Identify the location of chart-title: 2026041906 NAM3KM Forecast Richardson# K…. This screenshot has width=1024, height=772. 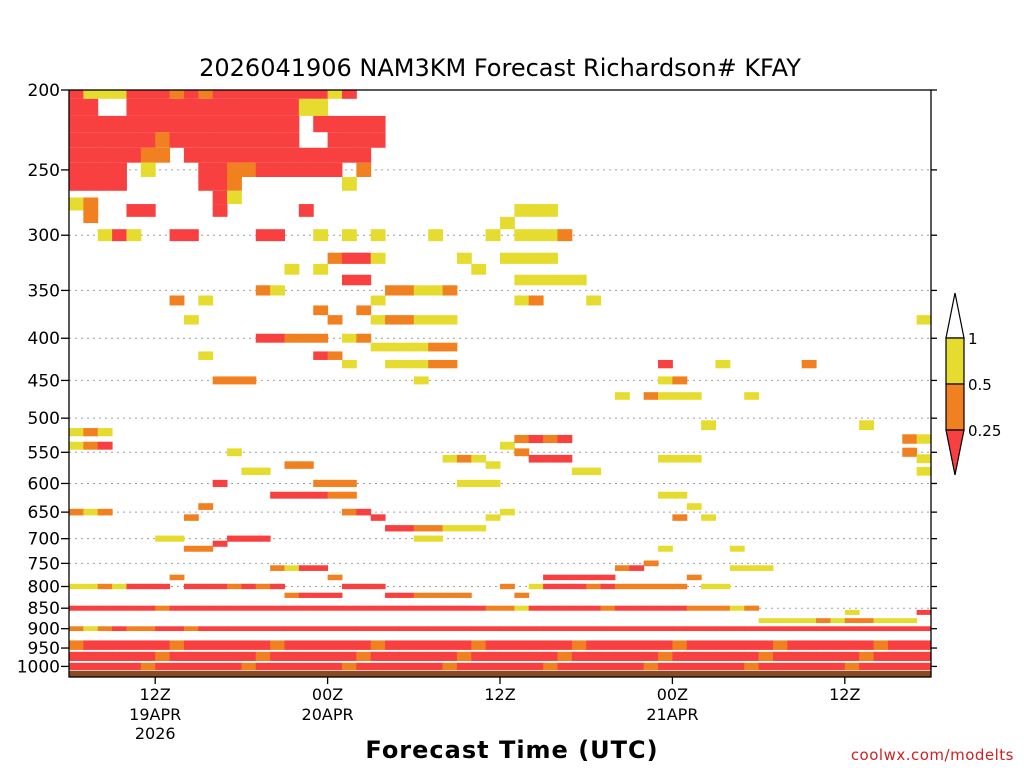
(500, 68).